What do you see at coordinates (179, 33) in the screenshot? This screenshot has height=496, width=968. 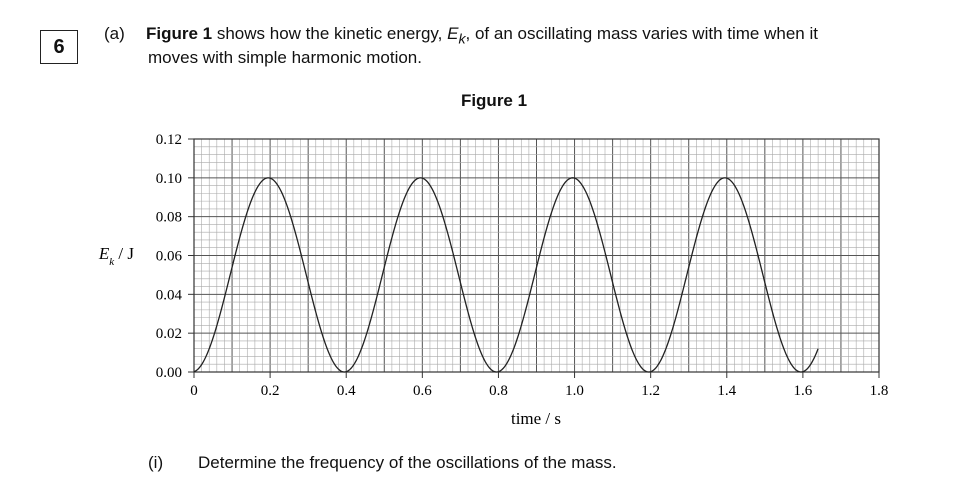 I see `figure-reference: Figure 1` at bounding box center [179, 33].